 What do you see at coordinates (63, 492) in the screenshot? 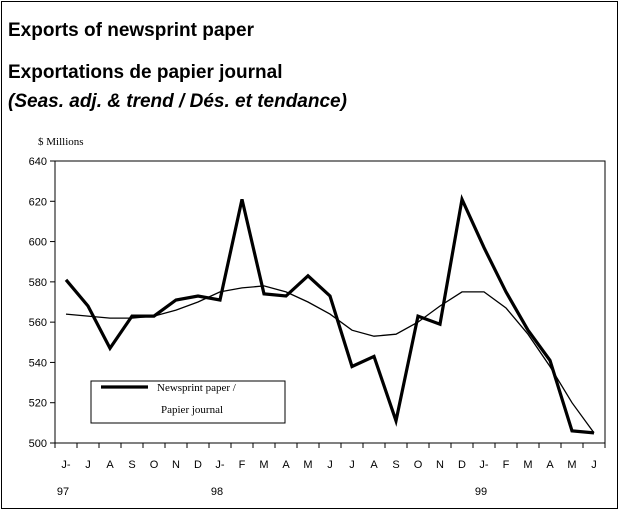
I see `x-year-label: 97` at bounding box center [63, 492].